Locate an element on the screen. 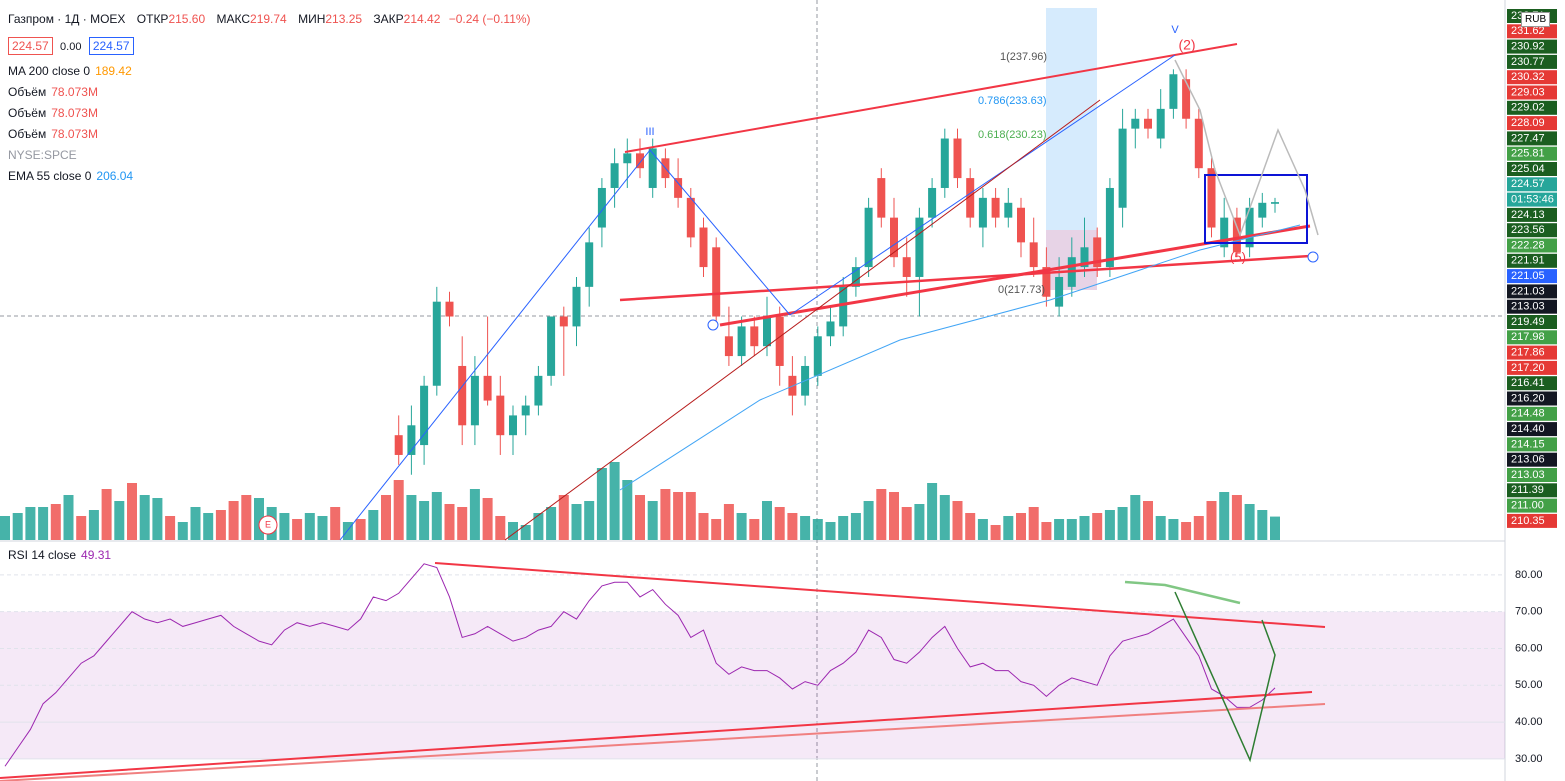 This screenshot has height=781, width=1565. wave-label: (2) is located at coordinates (1186, 45).